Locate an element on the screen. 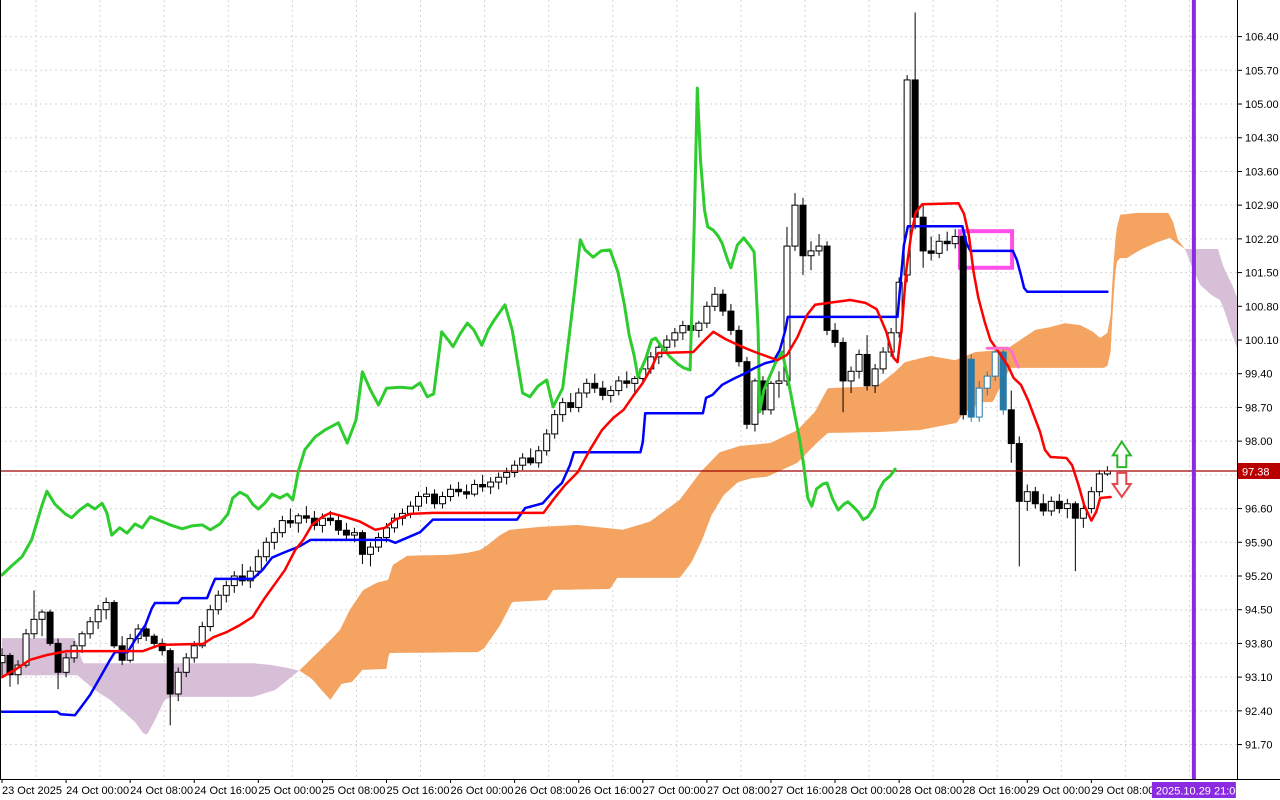  x-axis-label: 27 Oct 08:00 is located at coordinates (738, 791).